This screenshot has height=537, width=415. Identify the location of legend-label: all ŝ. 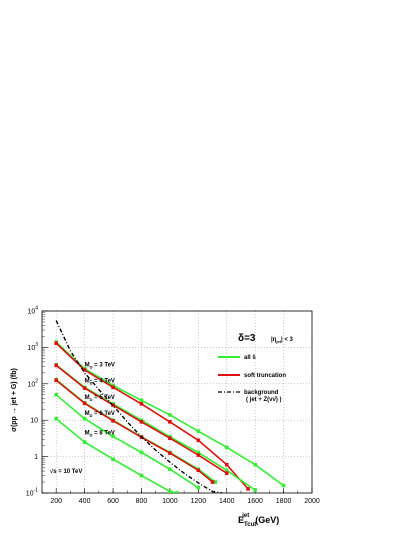
(250, 358).